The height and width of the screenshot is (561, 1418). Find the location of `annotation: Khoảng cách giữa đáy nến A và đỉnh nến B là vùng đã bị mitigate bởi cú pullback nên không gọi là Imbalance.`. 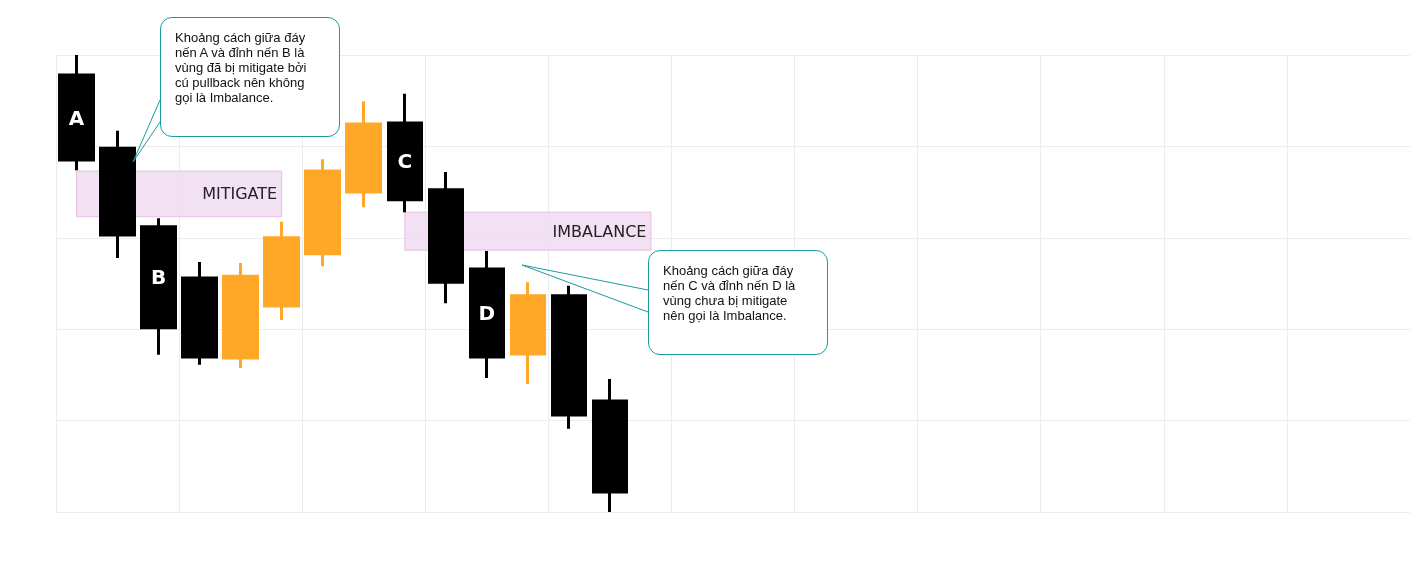

annotation: Khoảng cách giữa đáy nến A và đỉnh nến B là vùng đã bị mitigate bởi cú pullback nên không gọi là Imbalance. is located at coordinates (250, 77).